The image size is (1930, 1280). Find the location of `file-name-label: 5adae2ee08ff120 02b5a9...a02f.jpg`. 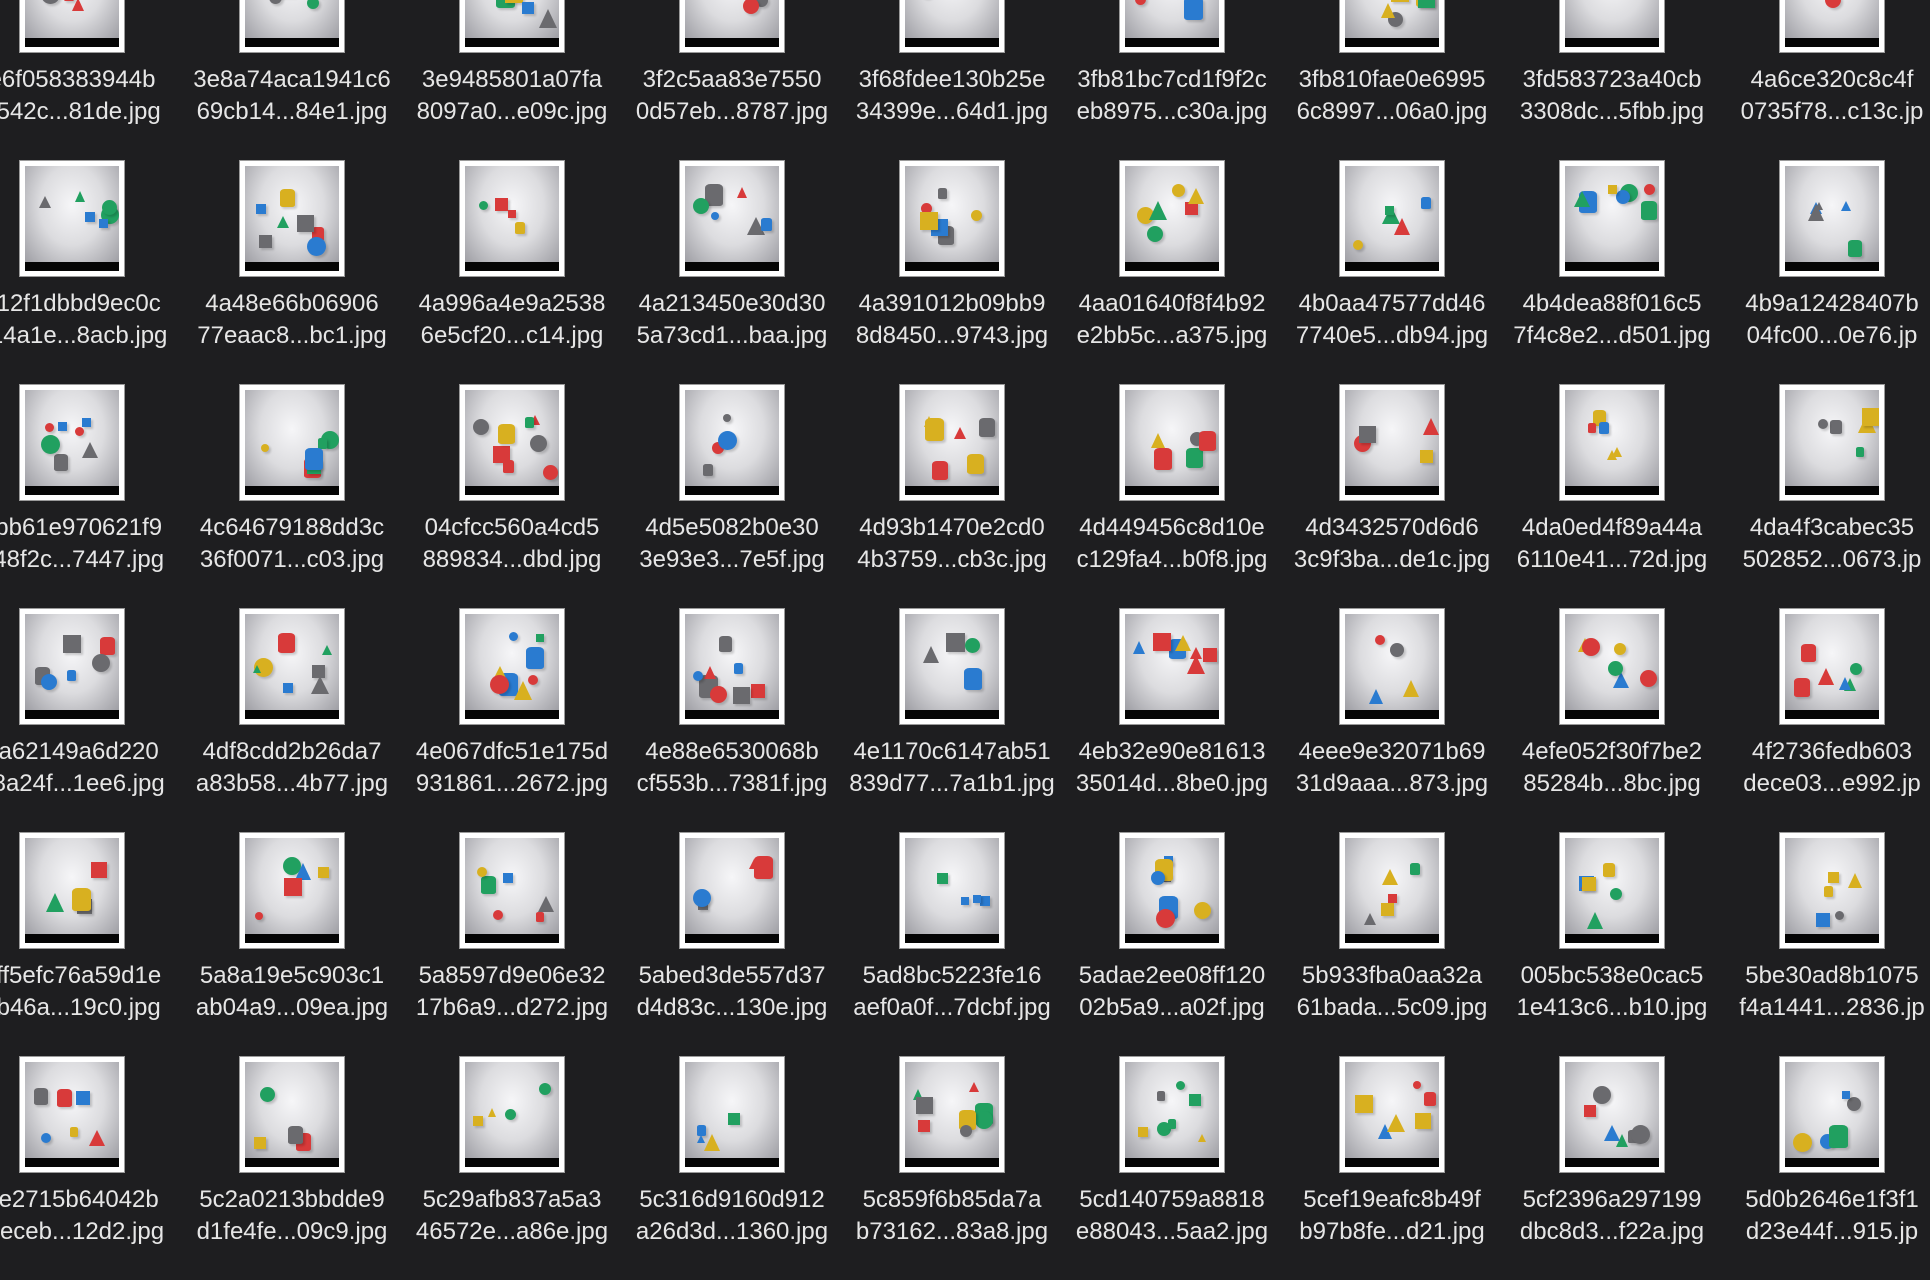

file-name-label: 5adae2ee08ff120 02b5a9...a02f.jpg is located at coordinates (1172, 992).